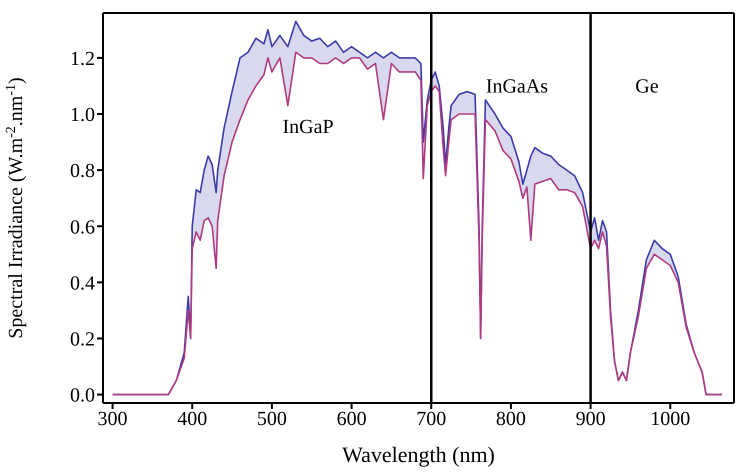  What do you see at coordinates (431, 419) in the screenshot?
I see `x-tick-label: 700` at bounding box center [431, 419].